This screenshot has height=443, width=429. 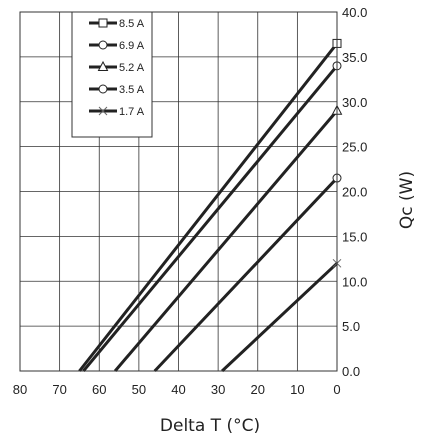 What do you see at coordinates (258, 389) in the screenshot?
I see `x-tick-label-6: 20` at bounding box center [258, 389].